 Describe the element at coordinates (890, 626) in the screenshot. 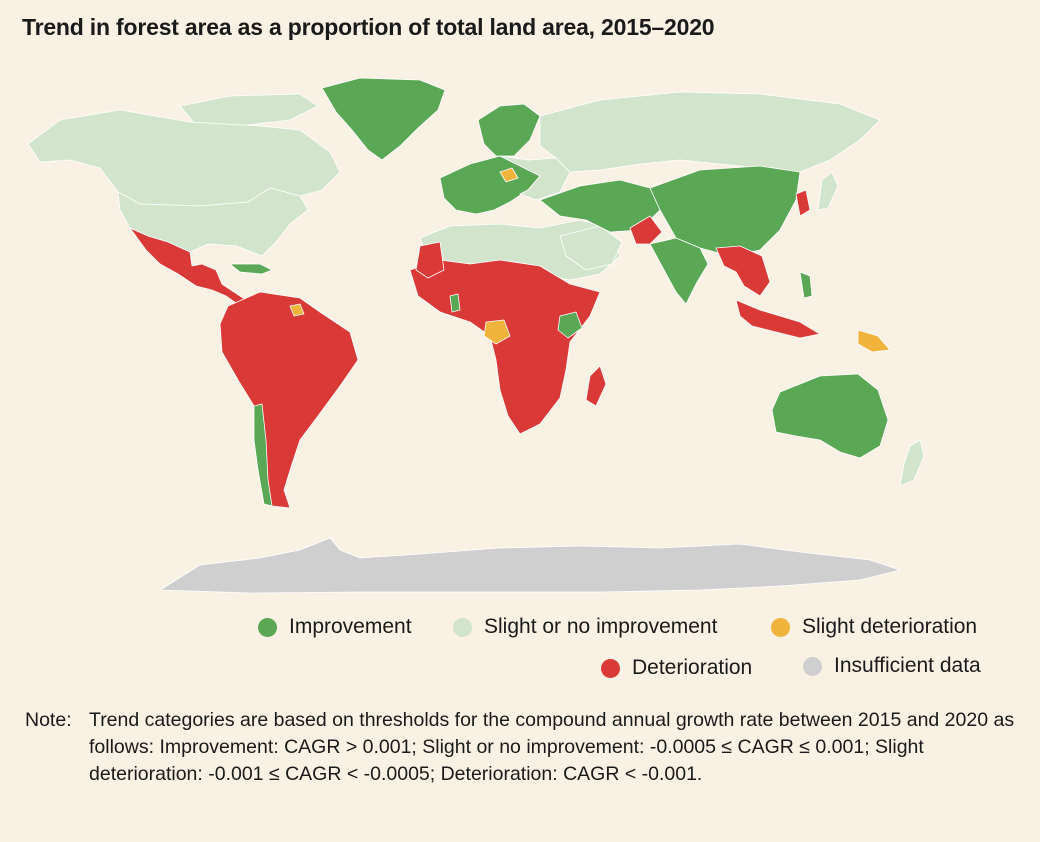

I see `legend-label-slight-deterioration: Slight deterioration` at that location.